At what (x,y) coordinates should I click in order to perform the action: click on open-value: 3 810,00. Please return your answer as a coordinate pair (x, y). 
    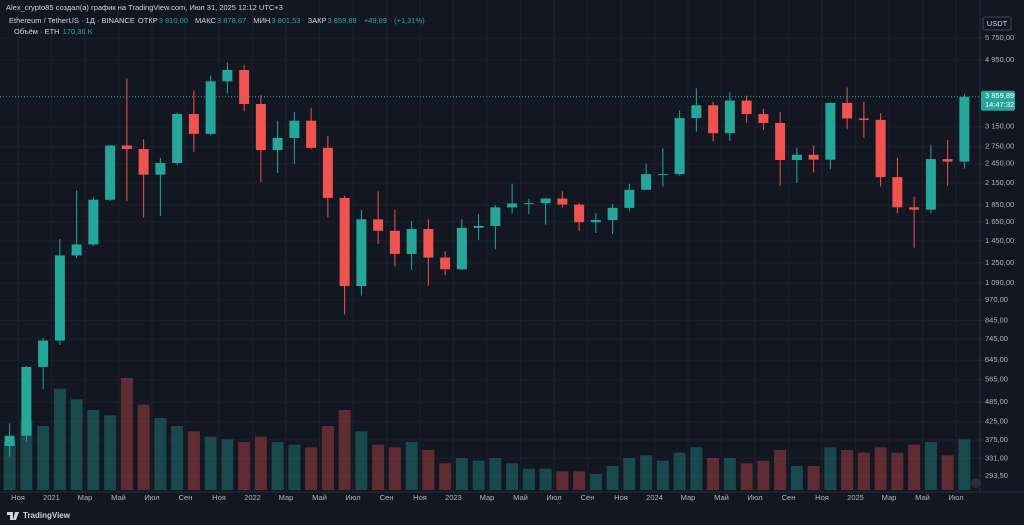
    Looking at the image, I should click on (173, 20).